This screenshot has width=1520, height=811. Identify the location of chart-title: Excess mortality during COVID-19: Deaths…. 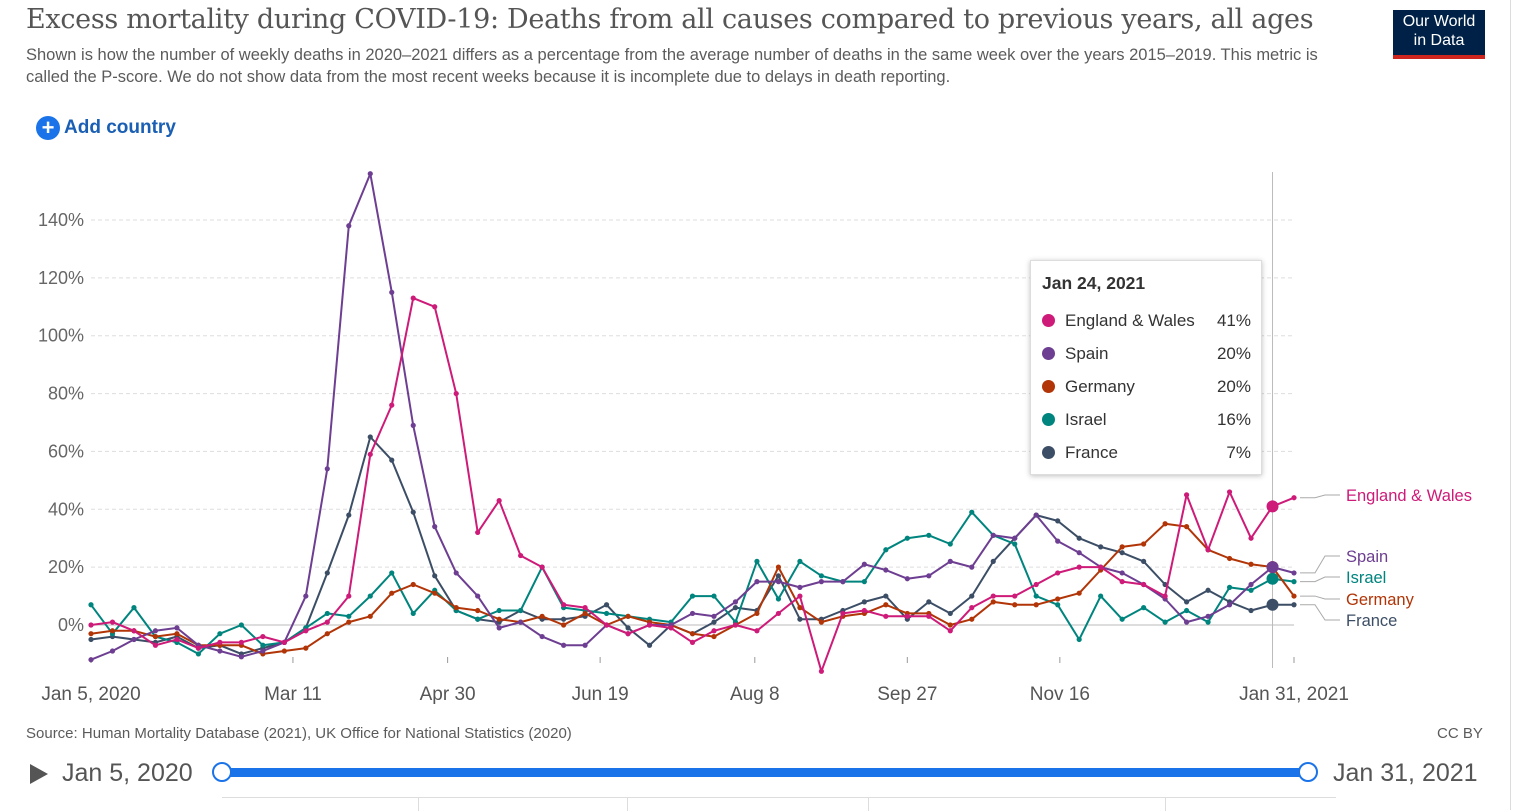
(670, 19).